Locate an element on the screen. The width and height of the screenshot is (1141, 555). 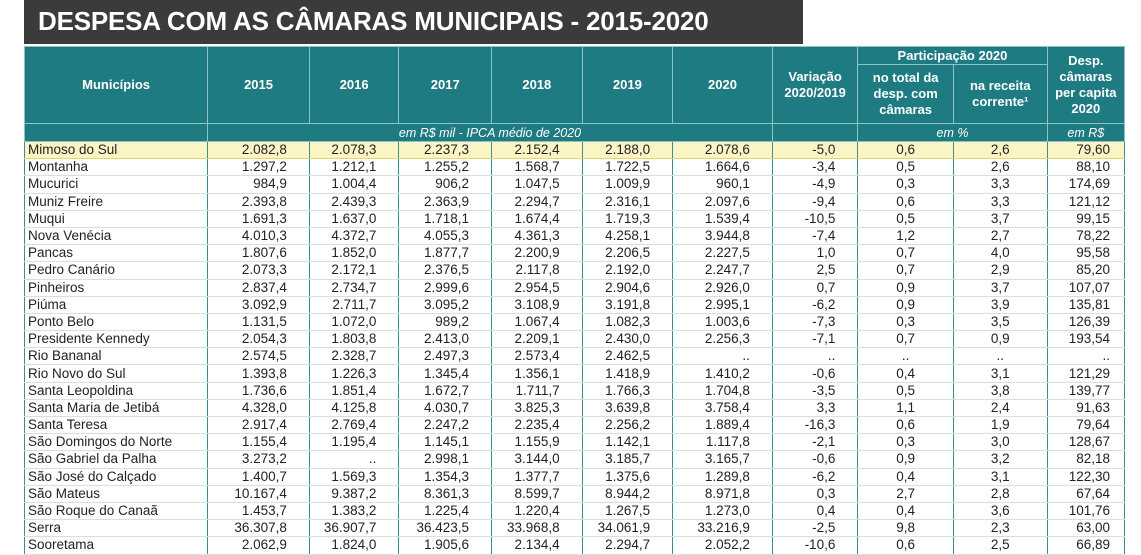
cell-municipio: Santa Leopoldina is located at coordinates (116, 391).